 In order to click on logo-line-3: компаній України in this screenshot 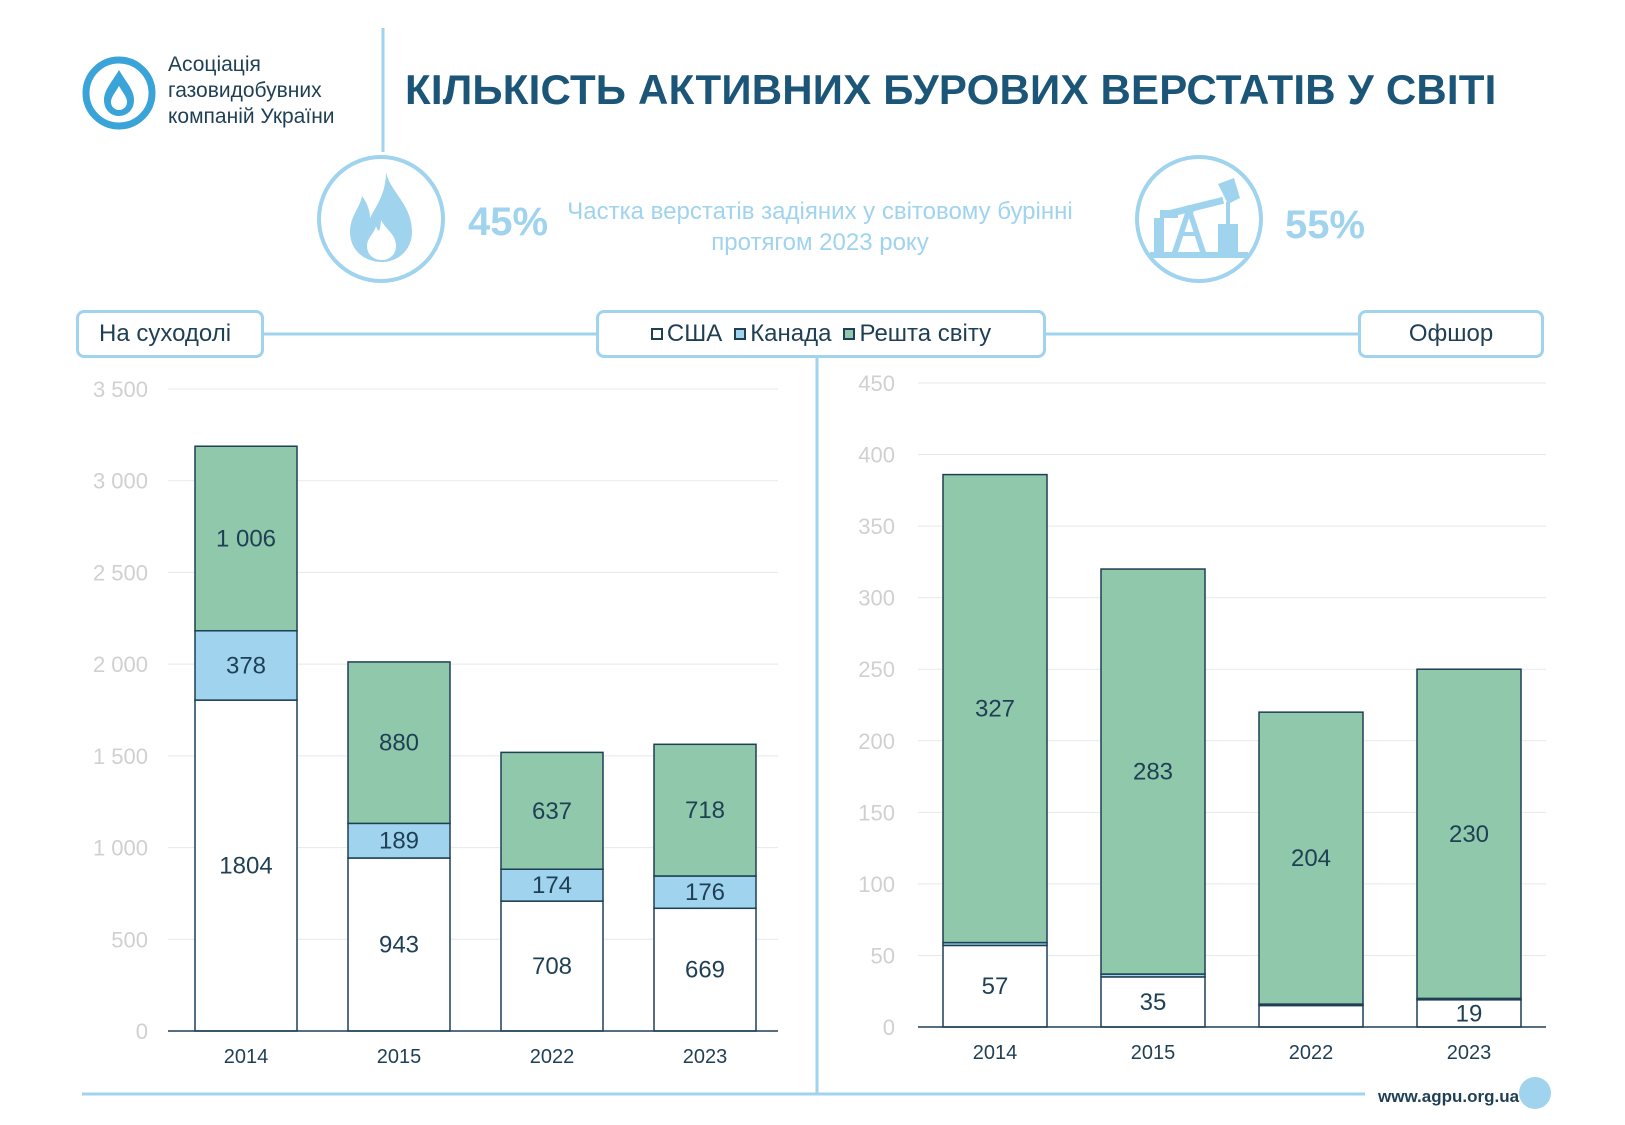, I will do `click(251, 116)`.